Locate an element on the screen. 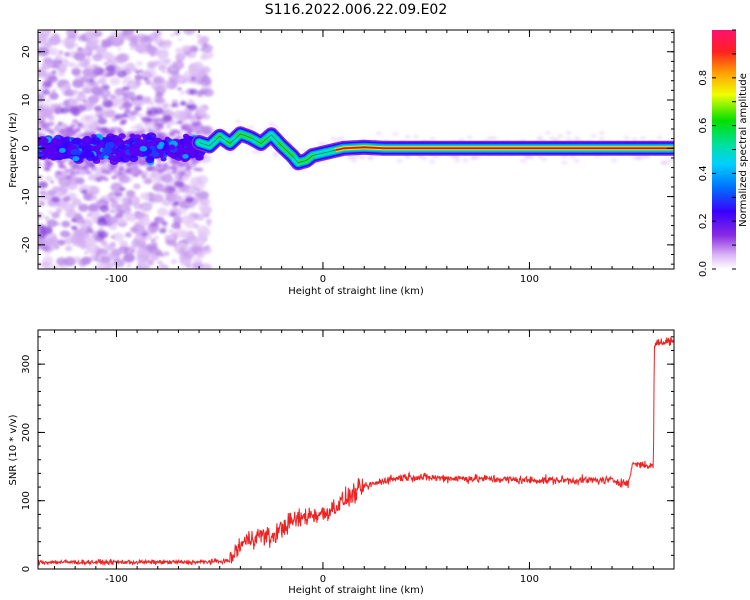 The width and height of the screenshot is (750, 600). colorbar-tick-label: 0.2 is located at coordinates (703, 221).